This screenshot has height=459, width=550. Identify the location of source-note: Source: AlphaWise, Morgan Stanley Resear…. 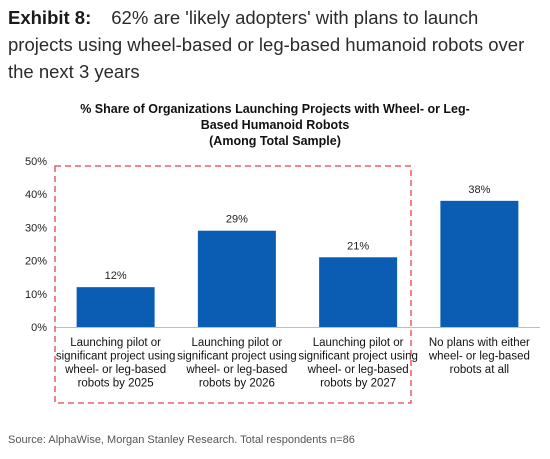
(181, 440).